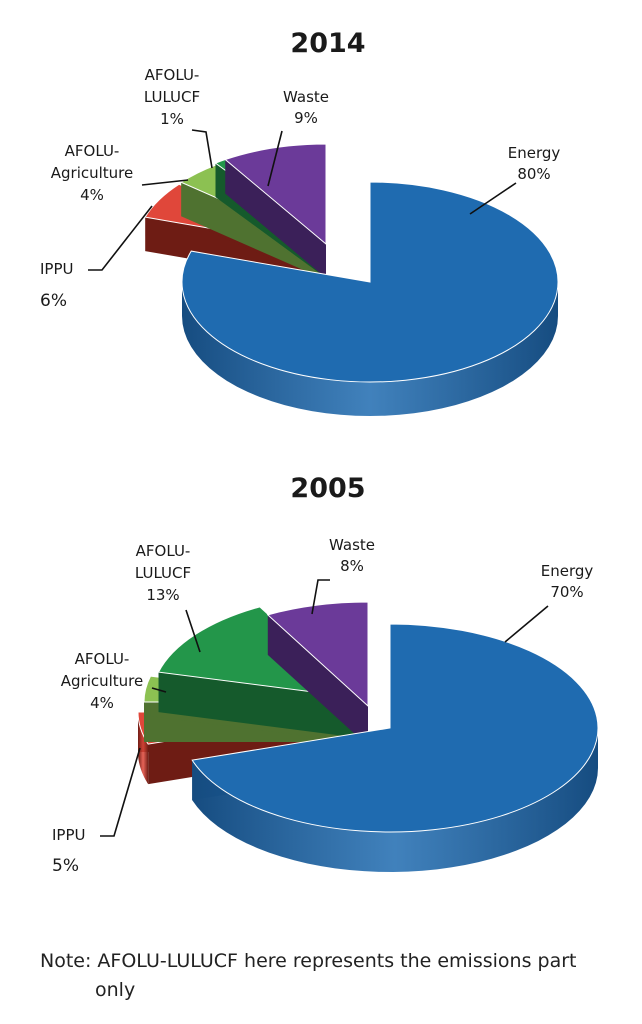 The image size is (642, 1024). Describe the element at coordinates (193, 631) in the screenshot. I see `leader-lulucf-2005` at that location.